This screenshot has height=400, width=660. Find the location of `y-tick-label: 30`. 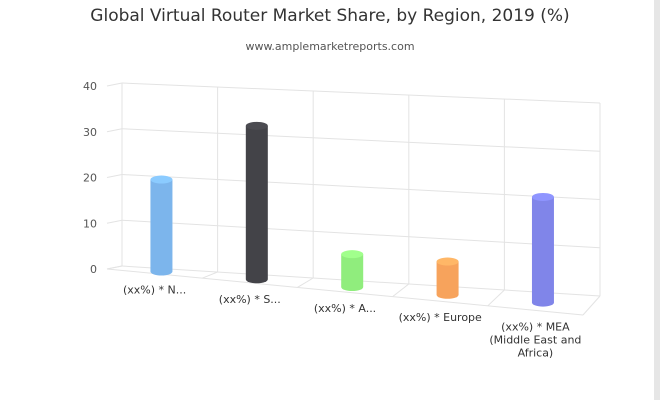

y-tick-label: 30 is located at coordinates (90, 132).